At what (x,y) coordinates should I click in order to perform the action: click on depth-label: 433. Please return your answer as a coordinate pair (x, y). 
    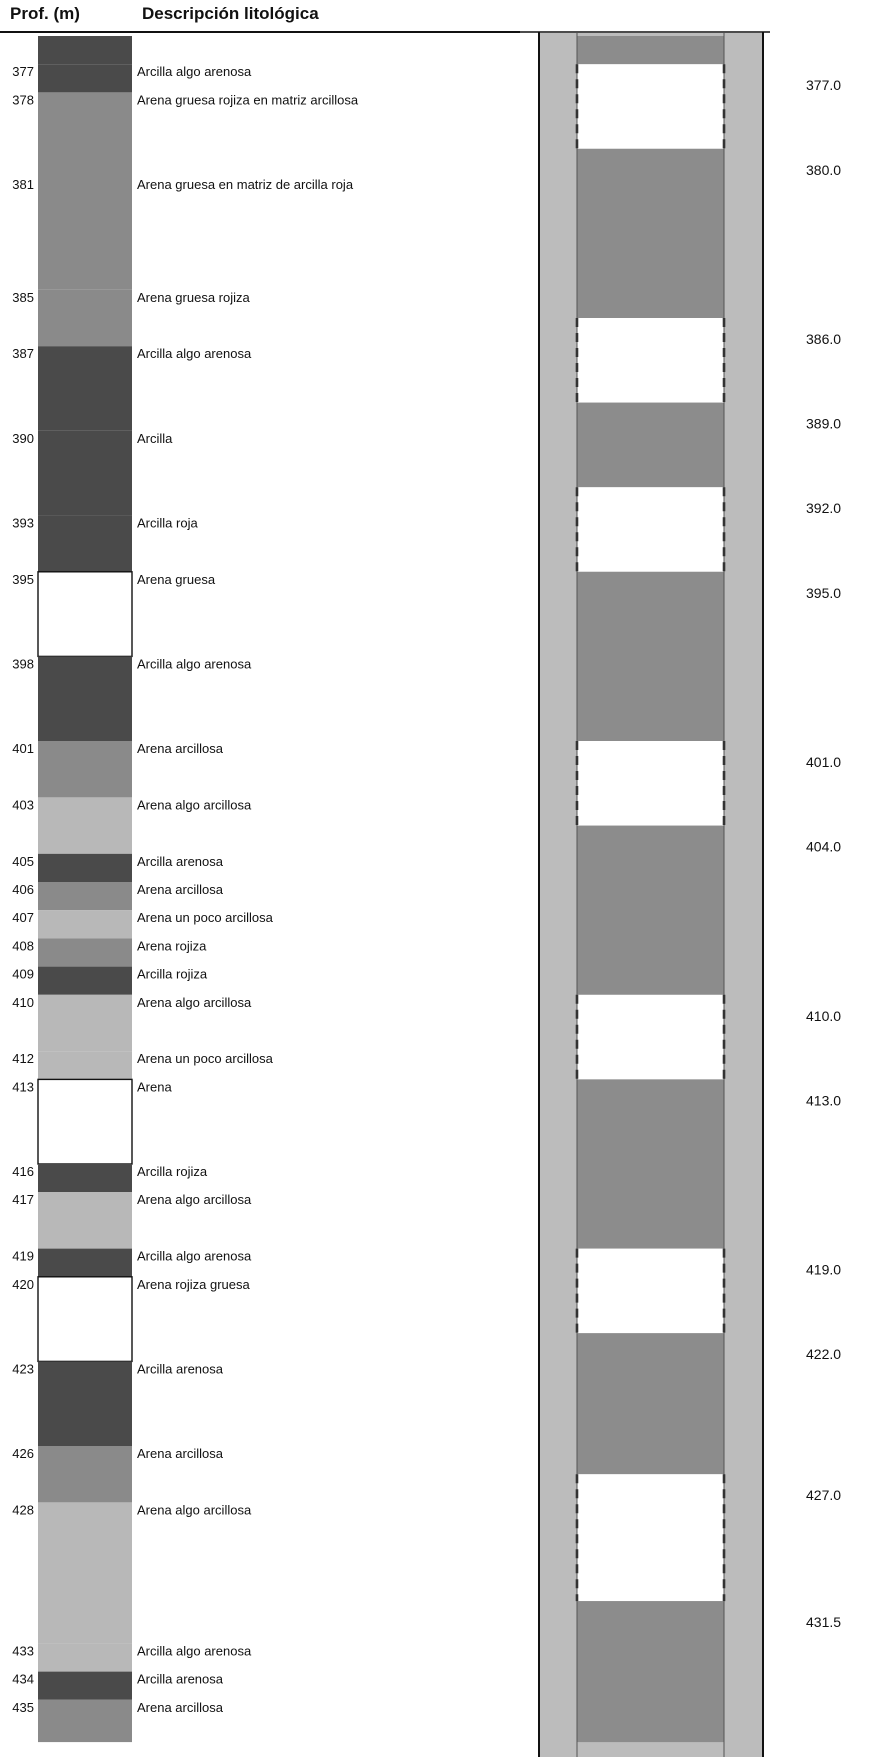
    Looking at the image, I should click on (23, 1650).